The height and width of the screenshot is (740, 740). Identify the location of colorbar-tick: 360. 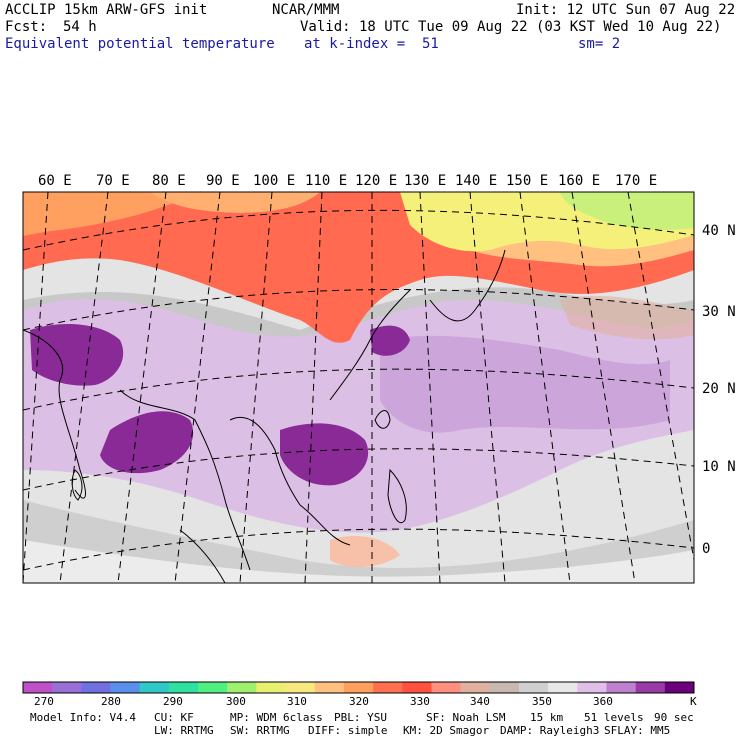
(603, 701).